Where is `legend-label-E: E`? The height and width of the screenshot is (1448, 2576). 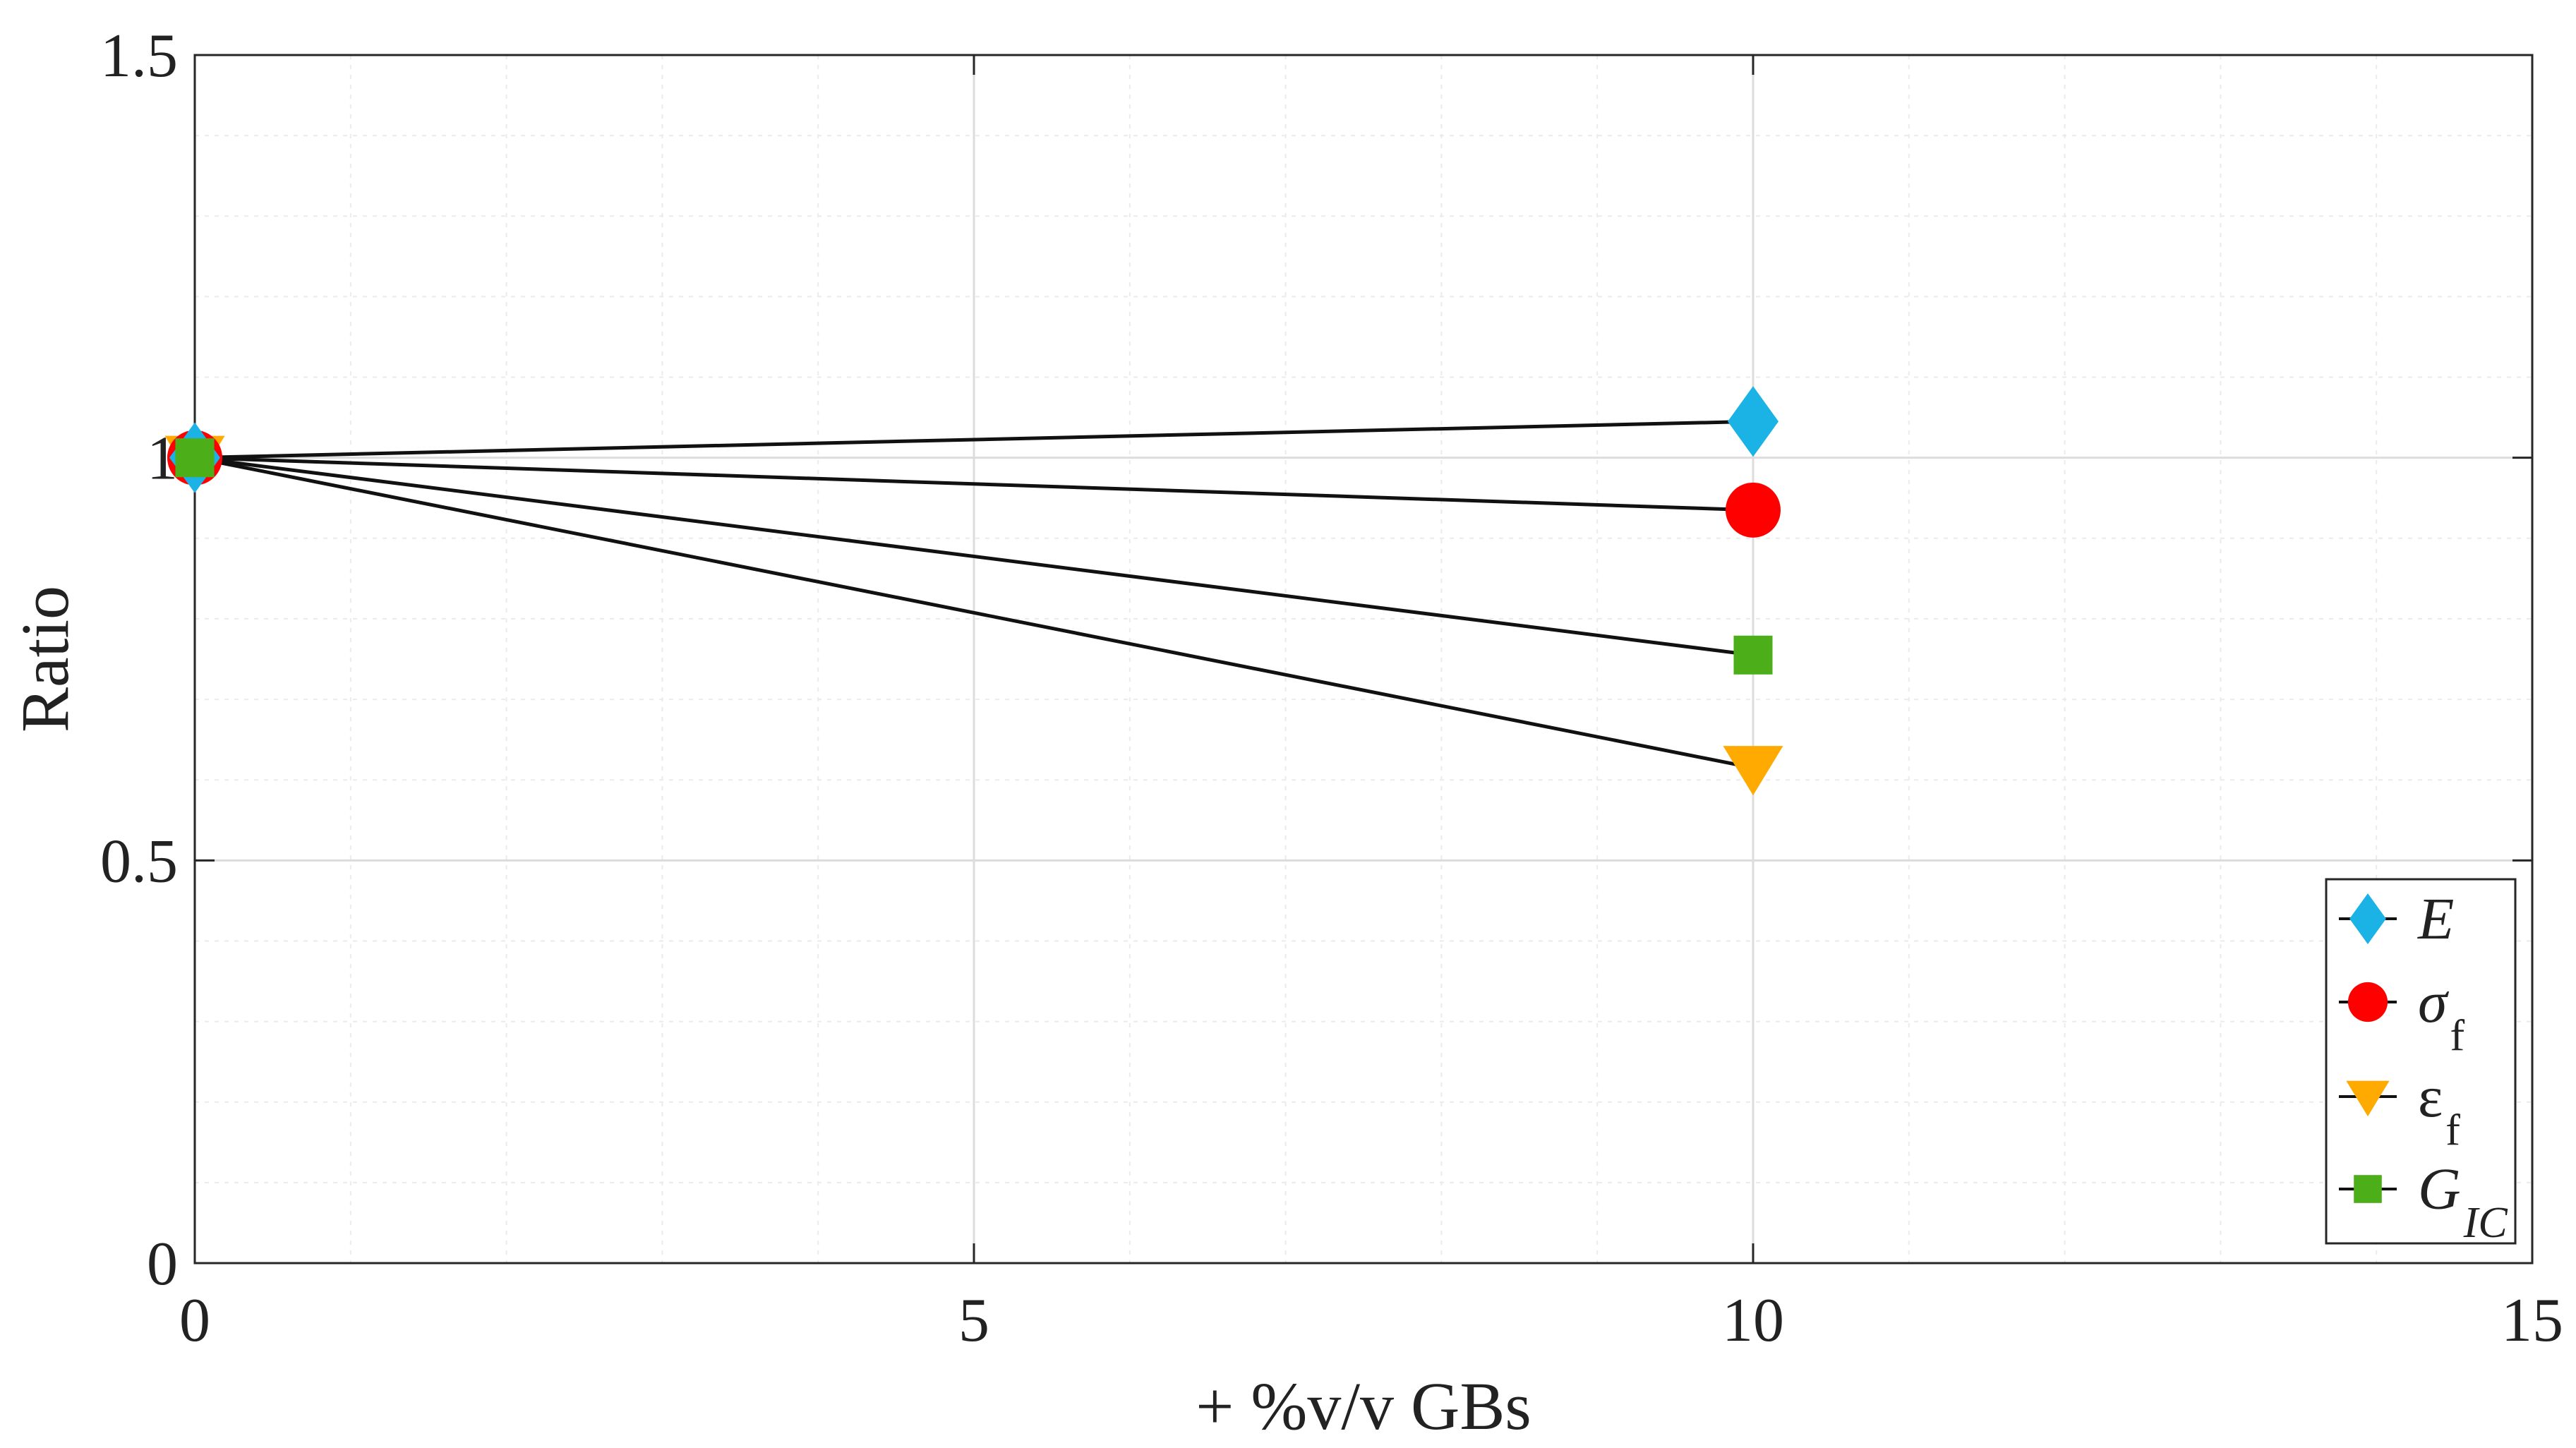 legend-label-E: E is located at coordinates (2435, 919).